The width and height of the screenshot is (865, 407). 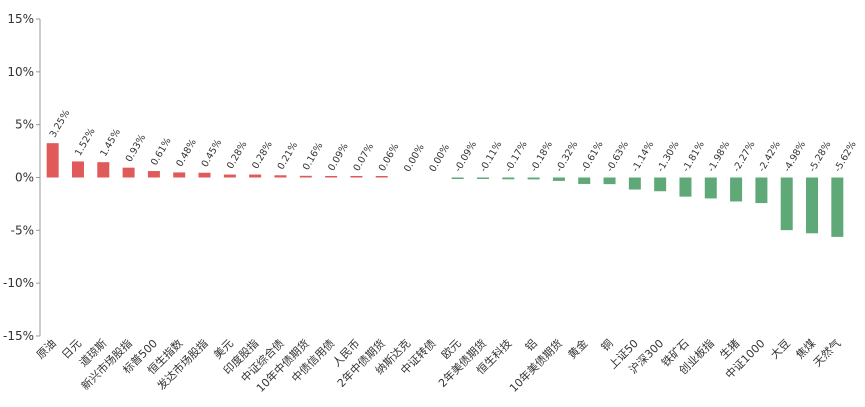 I want to click on data-label: 0.16%, so click(x=313, y=157).